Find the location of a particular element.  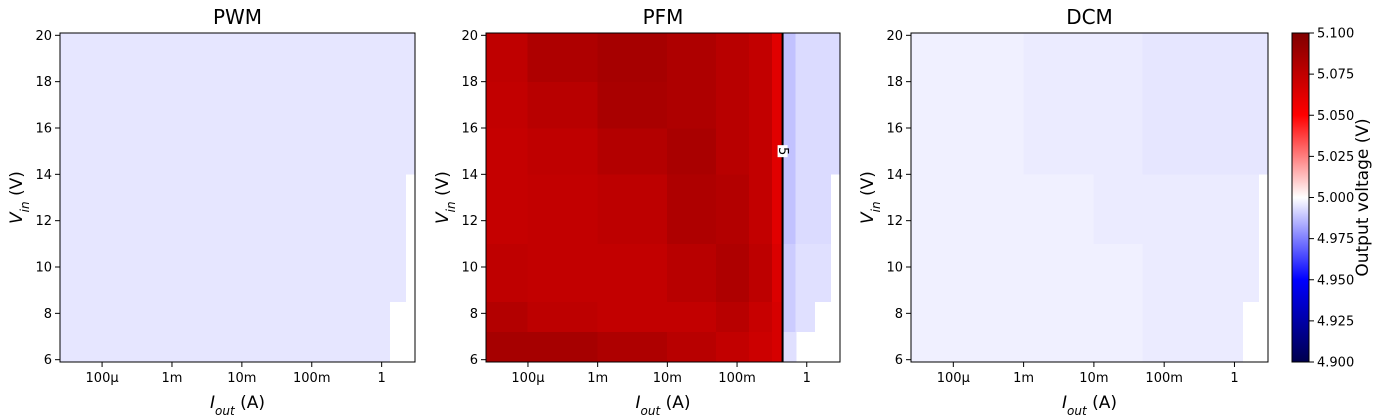

colorbar-tick-label: 4.975 is located at coordinates (1335, 239).